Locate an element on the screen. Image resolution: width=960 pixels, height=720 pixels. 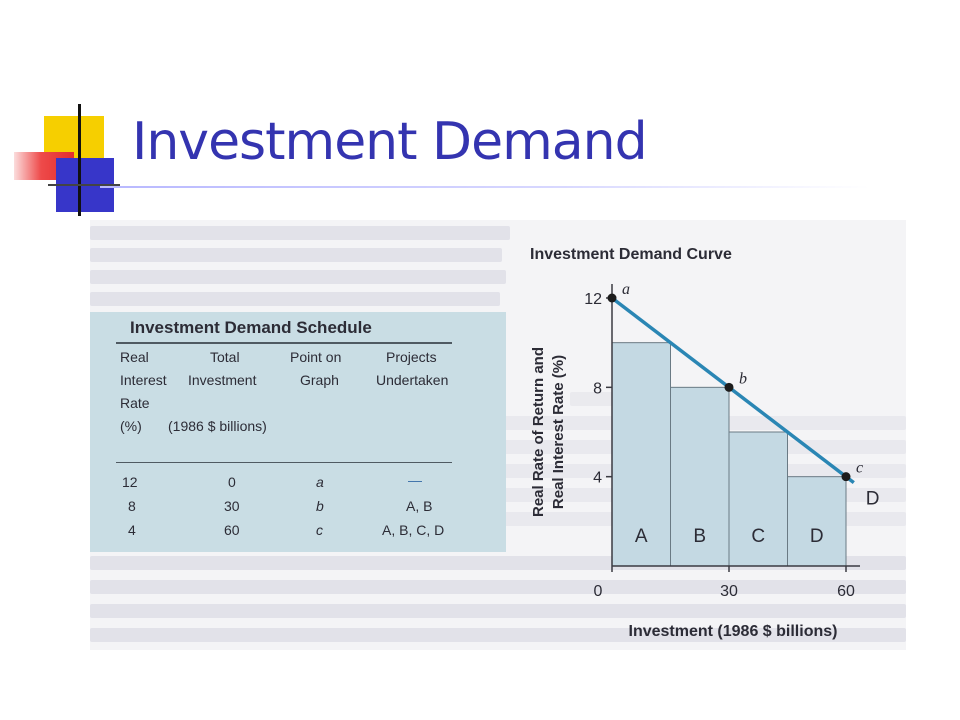
x-tick-label: 60 is located at coordinates (846, 591).